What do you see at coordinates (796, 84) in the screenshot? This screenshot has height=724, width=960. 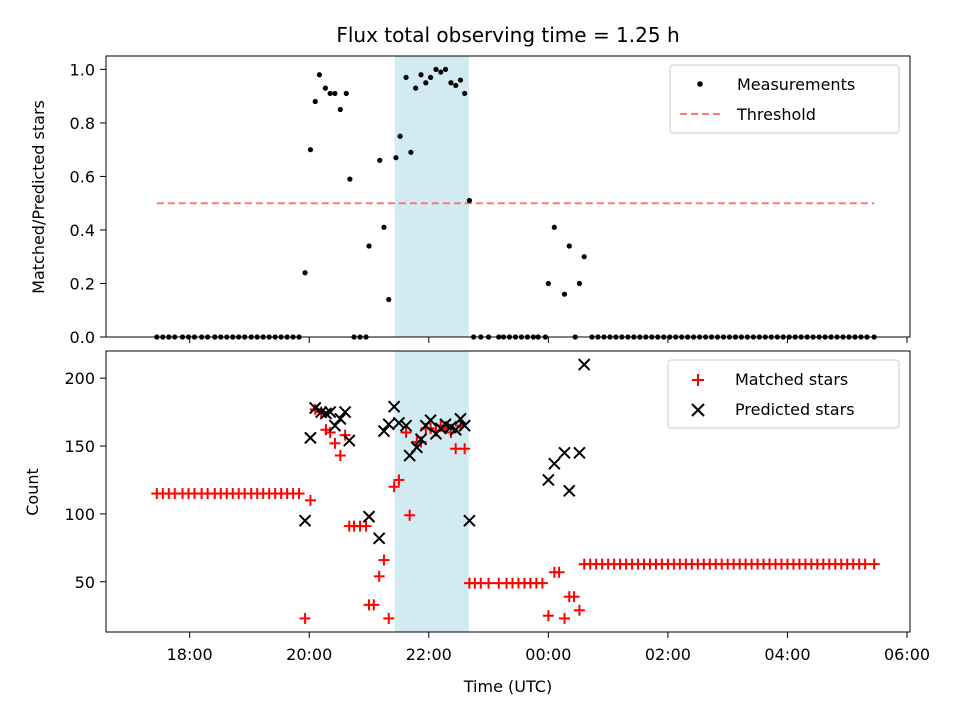 I see `measurements-legend-label: Measurements` at bounding box center [796, 84].